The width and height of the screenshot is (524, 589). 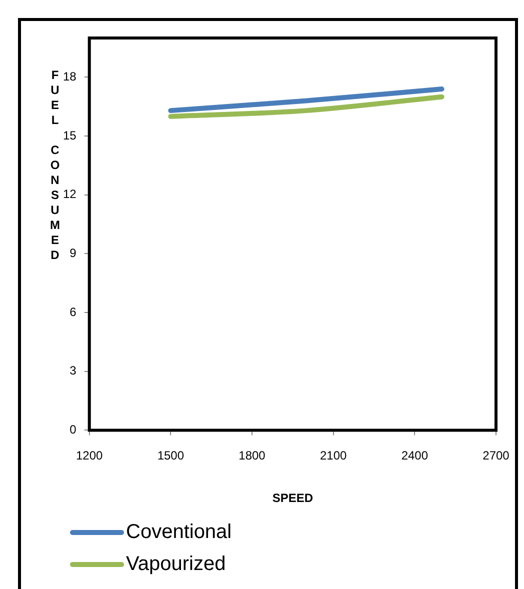 What do you see at coordinates (73, 371) in the screenshot?
I see `y-tick-label: 3` at bounding box center [73, 371].